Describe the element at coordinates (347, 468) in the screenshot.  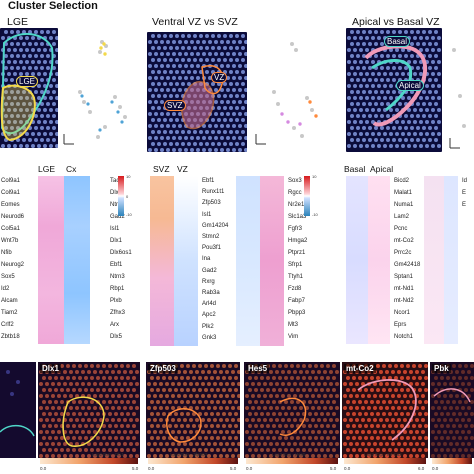
I see `cb-mtco2-min: 0.0` at that location.